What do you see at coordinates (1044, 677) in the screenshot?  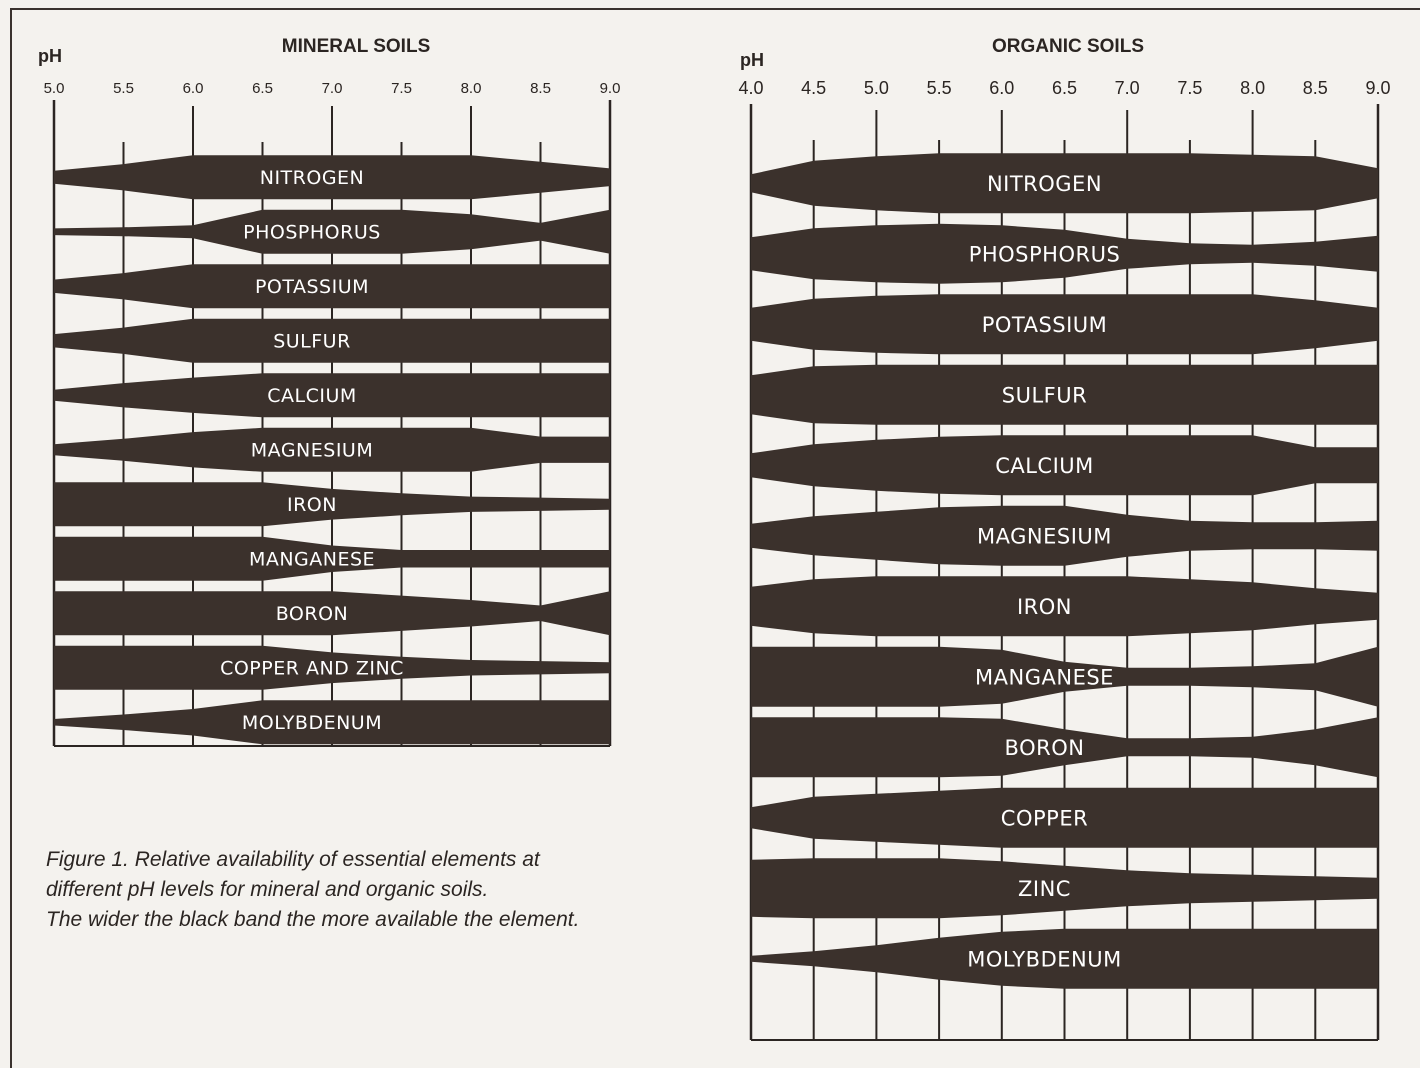 I see `organic-band-label: MANGANESE` at bounding box center [1044, 677].